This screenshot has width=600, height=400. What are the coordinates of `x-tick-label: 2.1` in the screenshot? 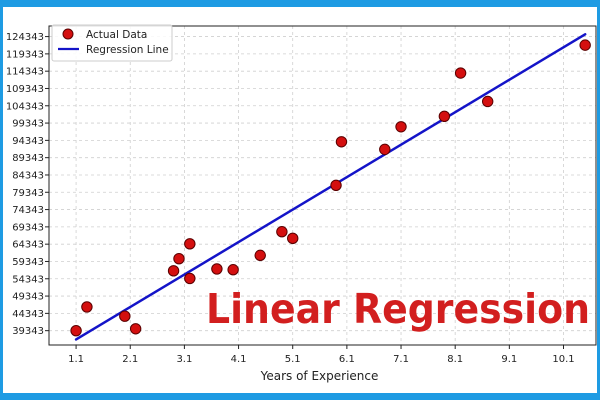 It's located at (130, 359).